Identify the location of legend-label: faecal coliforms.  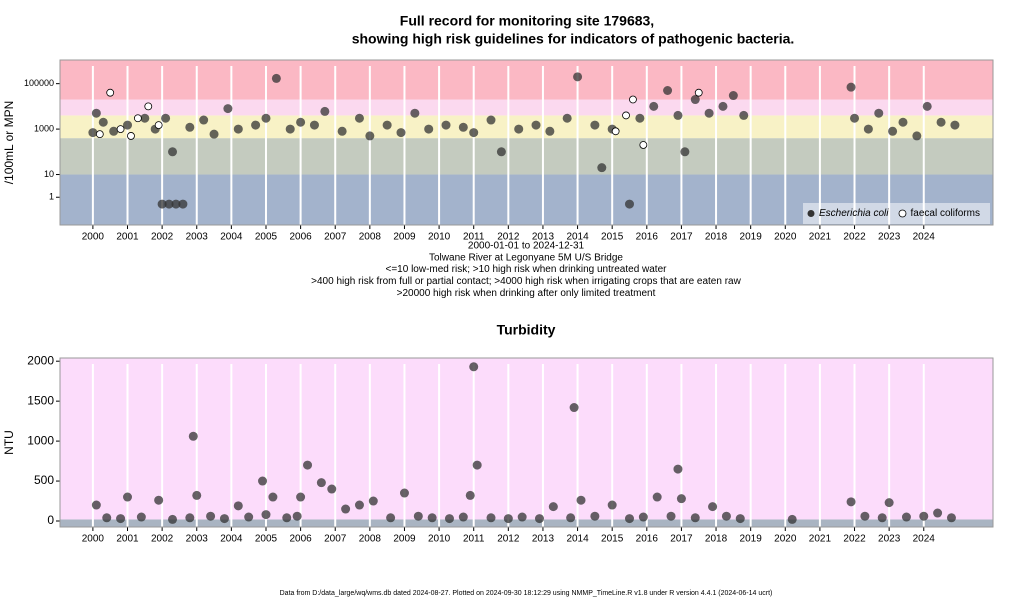
(944, 213).